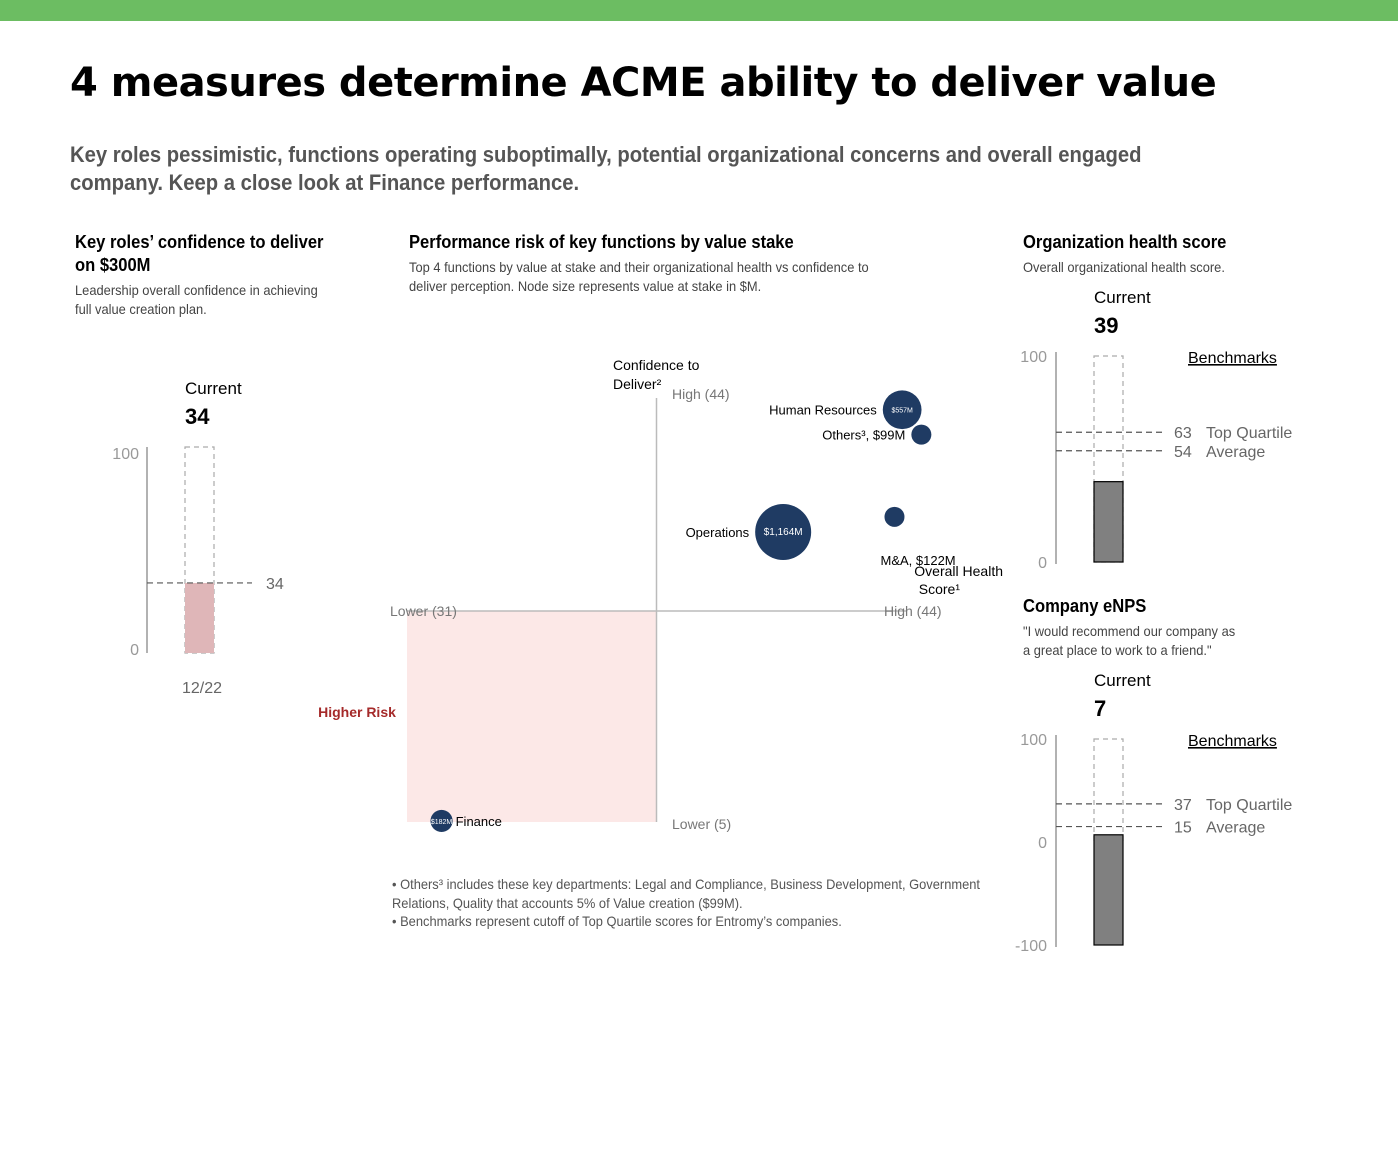 The height and width of the screenshot is (1170, 1398). I want to click on health-bar, so click(1108, 522).